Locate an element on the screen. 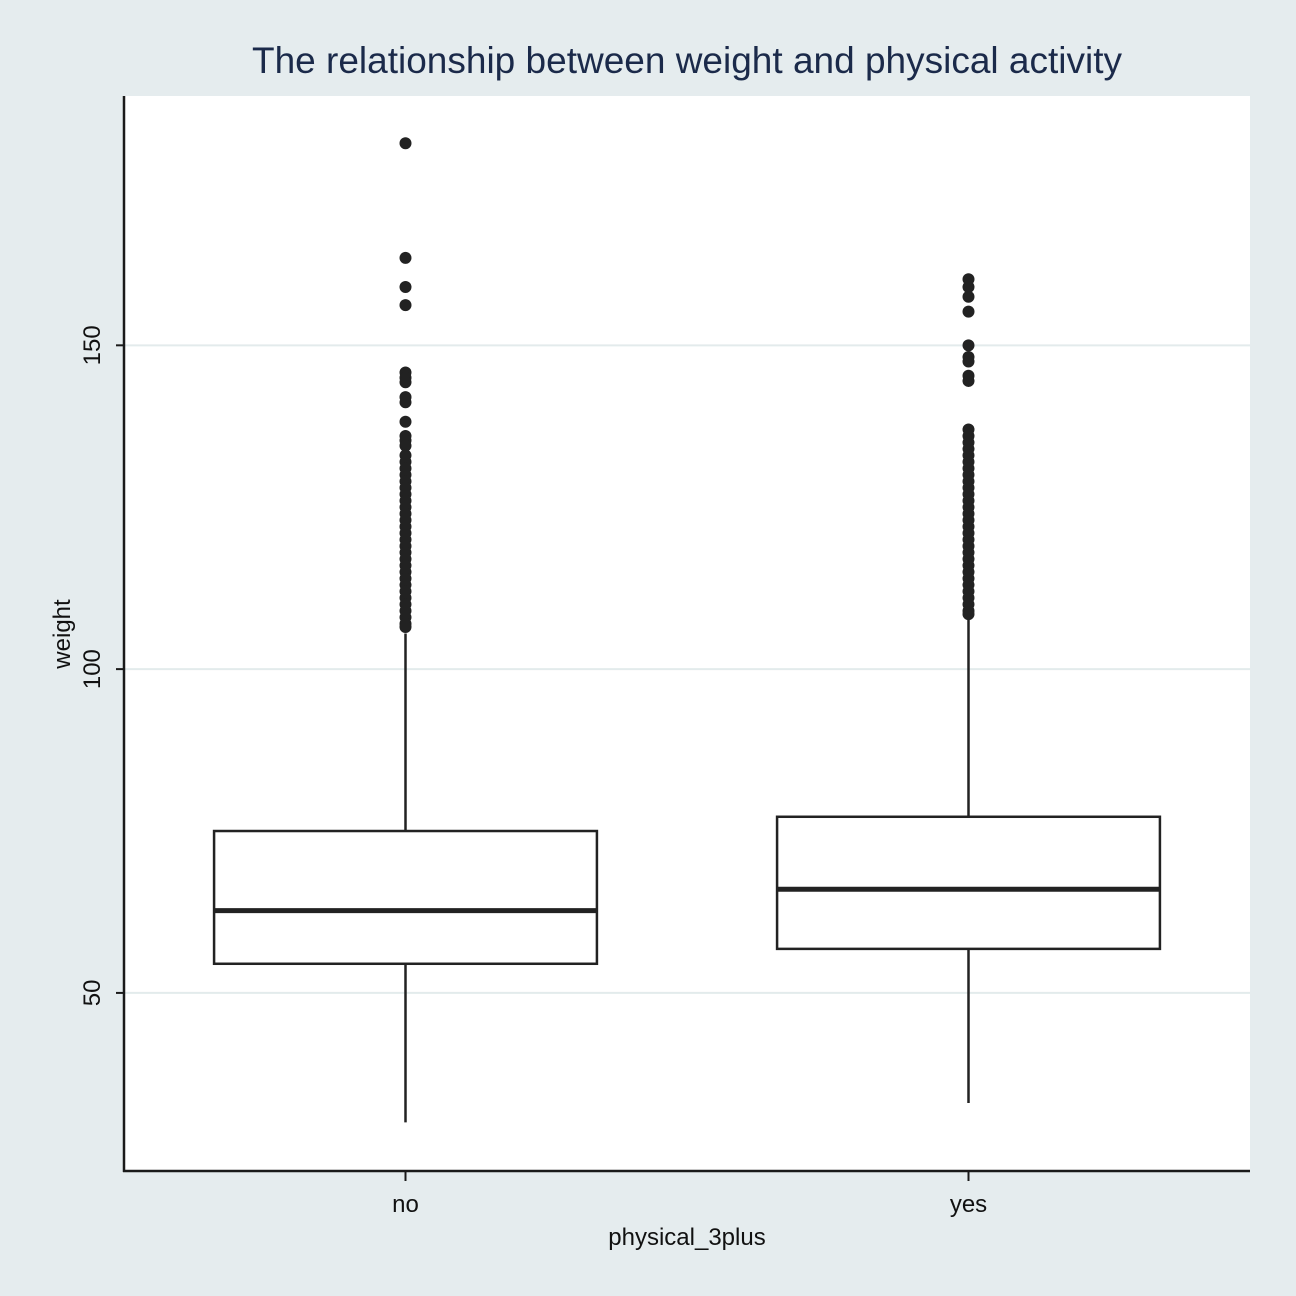  y-tick-label-50: 50 is located at coordinates (92, 993).